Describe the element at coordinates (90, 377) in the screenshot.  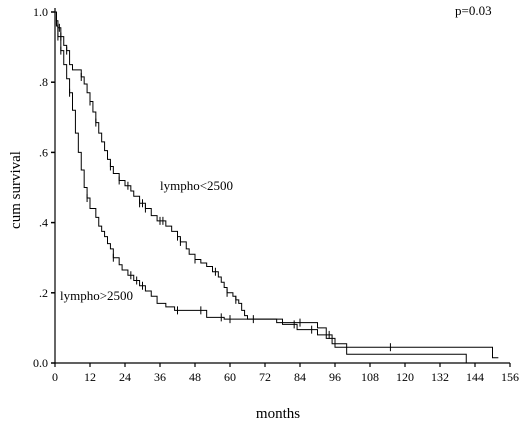
I see `x-tick-label: 12` at that location.